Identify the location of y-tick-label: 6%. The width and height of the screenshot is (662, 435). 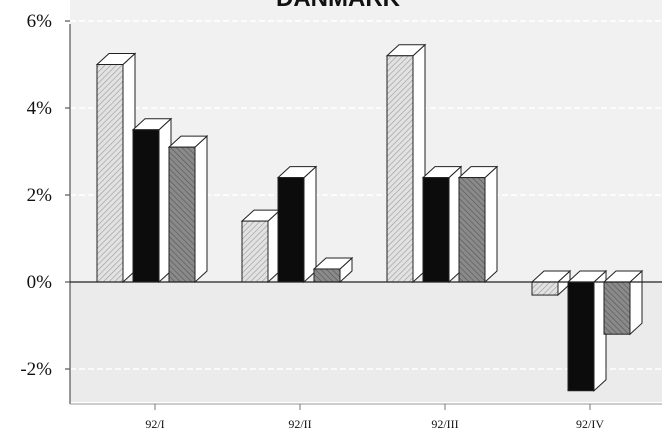
(40, 21).